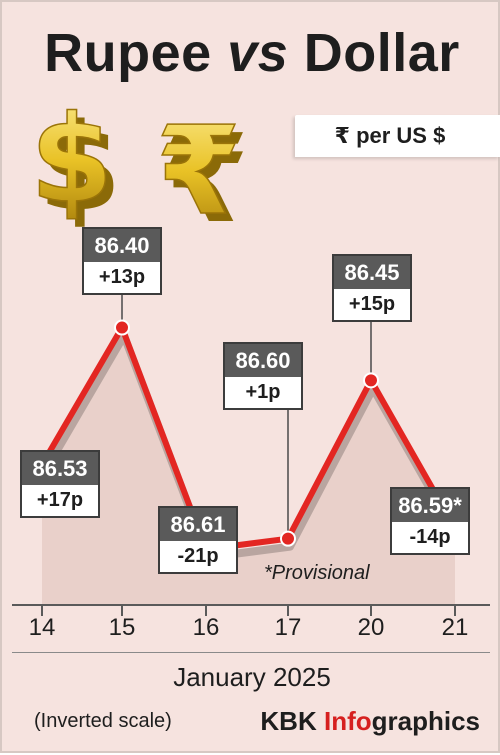 The height and width of the screenshot is (755, 500). Describe the element at coordinates (136, 53) in the screenshot. I see `title-rupee: Rupee` at that location.